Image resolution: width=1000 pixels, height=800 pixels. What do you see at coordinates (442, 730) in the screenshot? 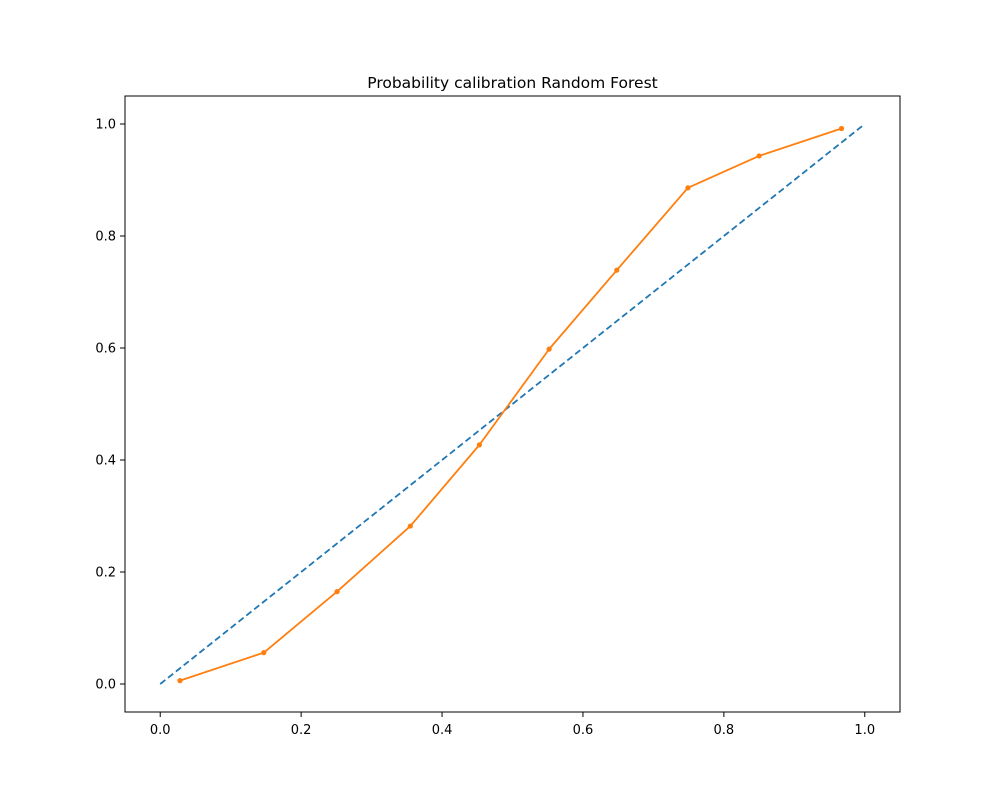
I see `x-tick-label-0.4: 0.4` at bounding box center [442, 730].